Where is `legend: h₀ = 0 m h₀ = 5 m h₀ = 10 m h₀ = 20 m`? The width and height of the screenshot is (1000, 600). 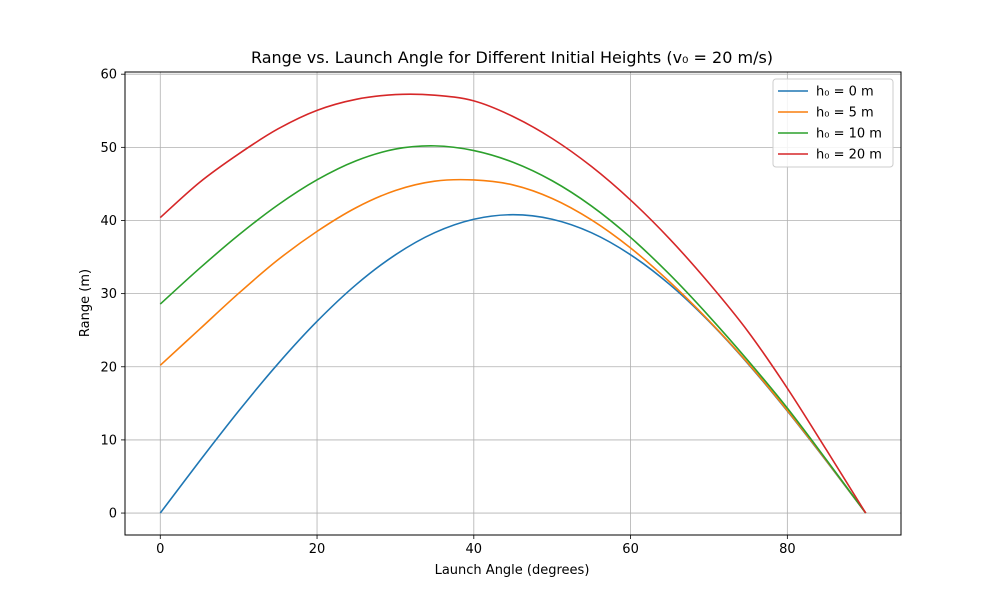 legend: h₀ = 0 m h₀ = 5 m h₀ = 10 m h₀ = 20 m is located at coordinates (833, 123).